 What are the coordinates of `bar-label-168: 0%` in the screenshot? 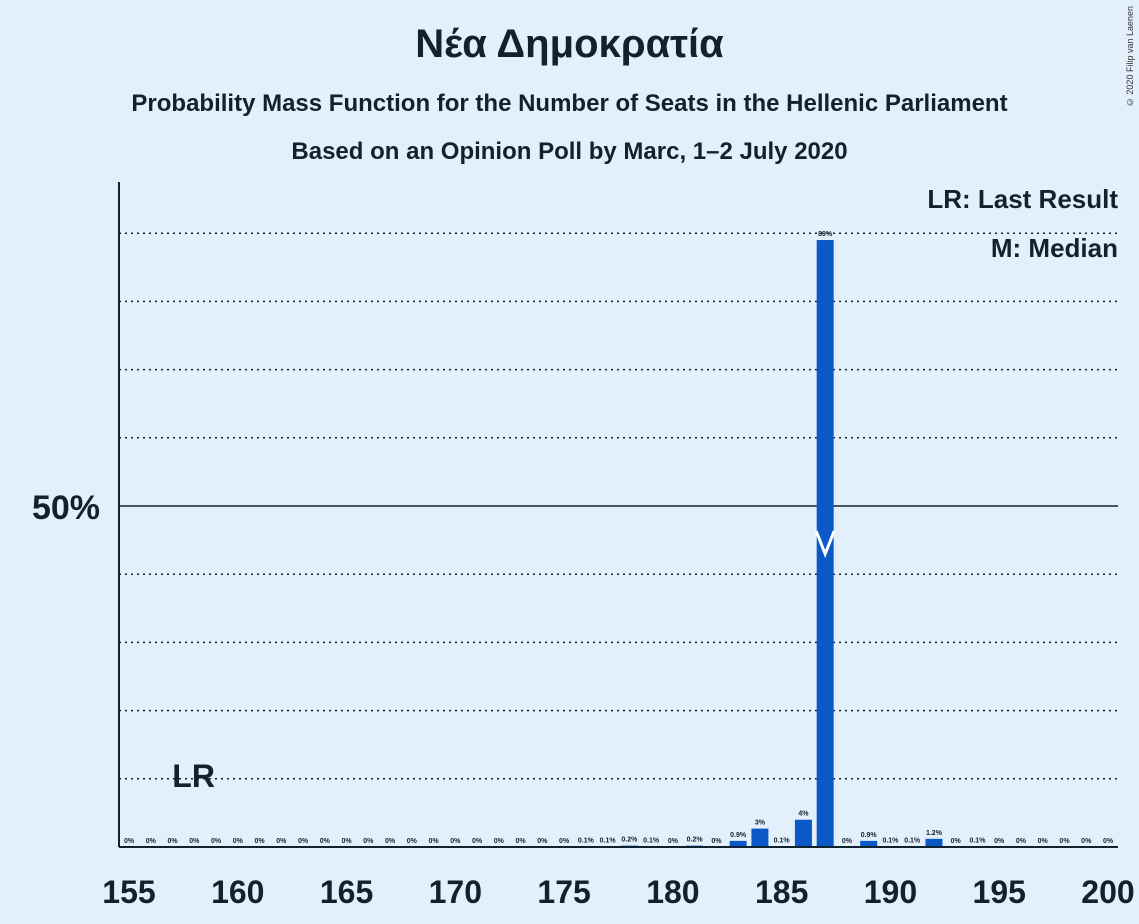 It's located at (412, 841).